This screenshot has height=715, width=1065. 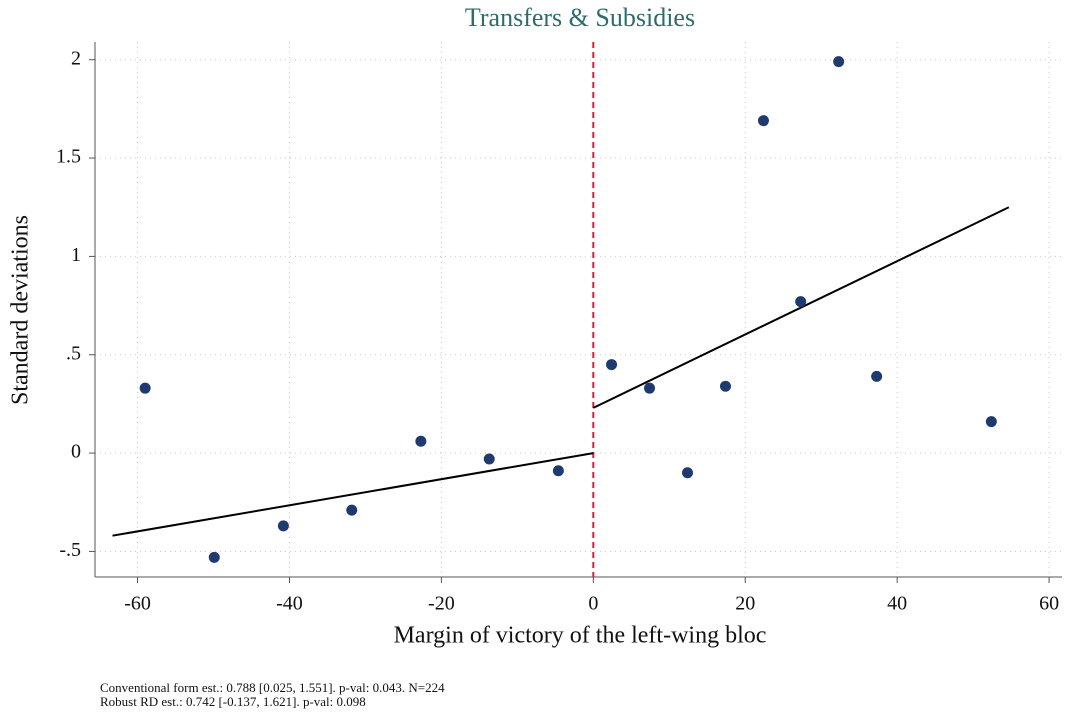 What do you see at coordinates (21, 310) in the screenshot?
I see `y-axis-label: Standard deviations` at bounding box center [21, 310].